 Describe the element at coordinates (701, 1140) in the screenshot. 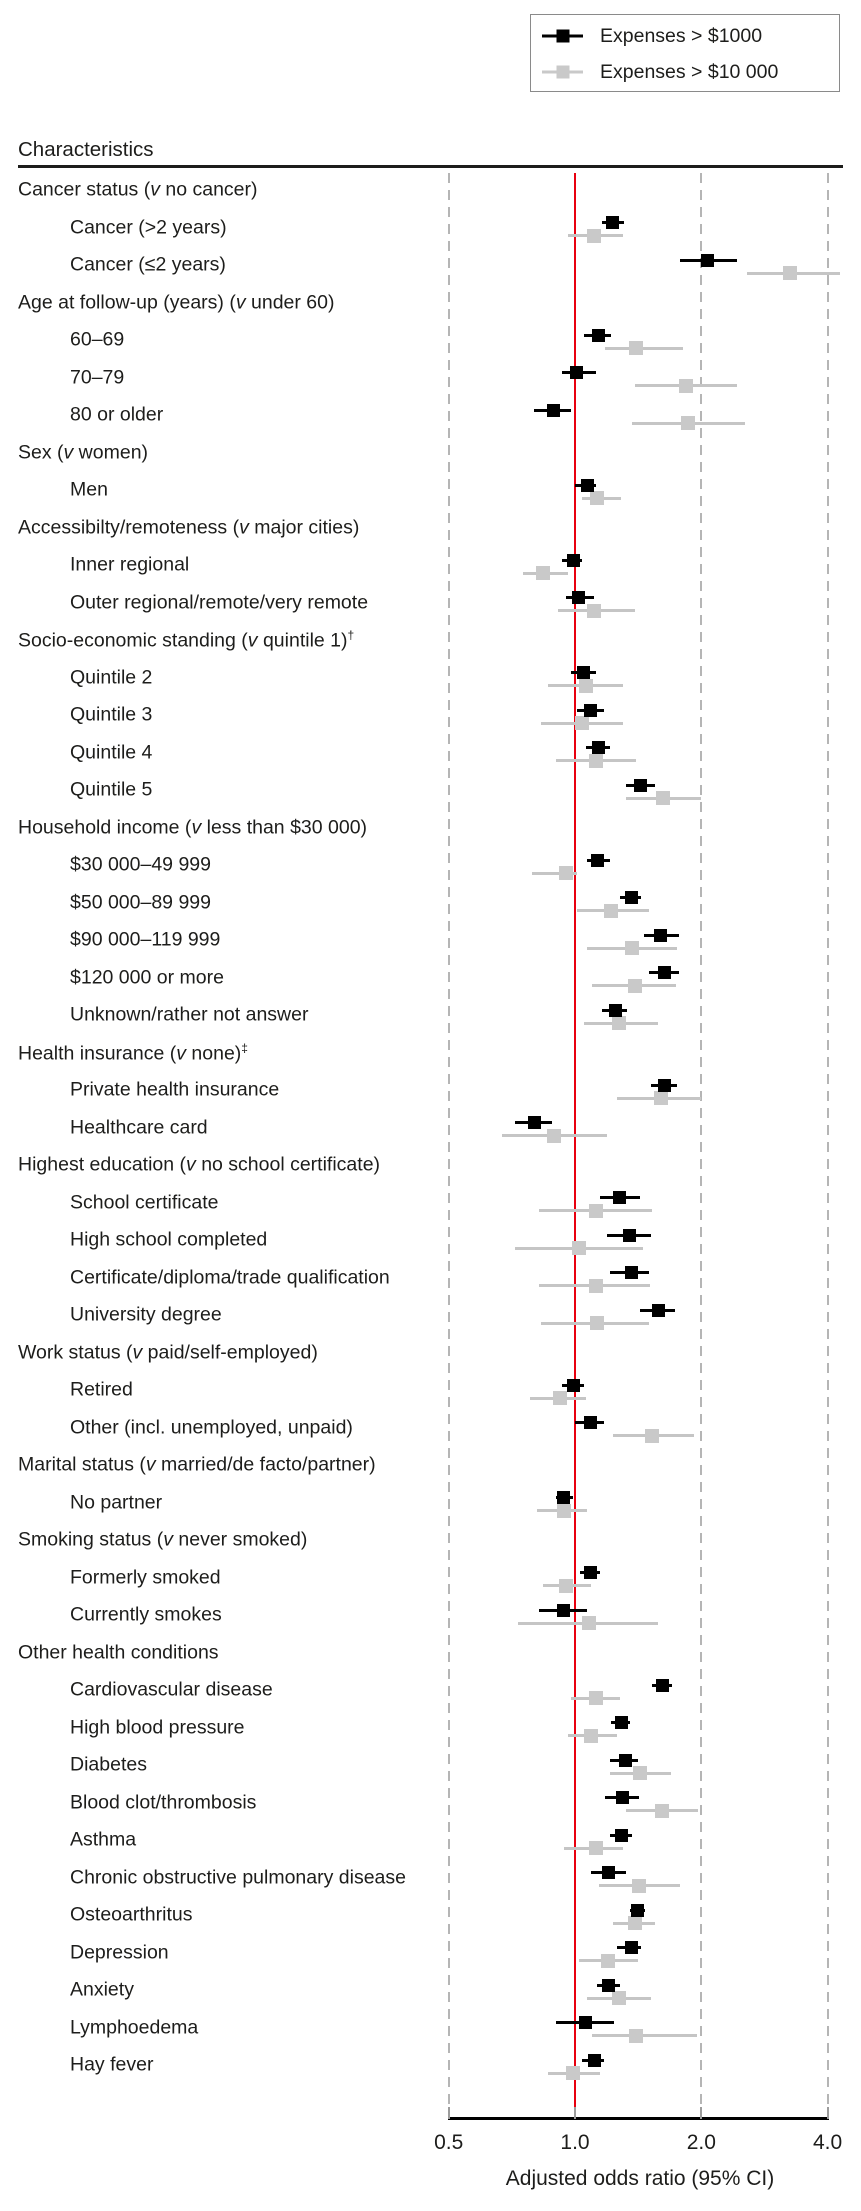

I see `gridline` at that location.